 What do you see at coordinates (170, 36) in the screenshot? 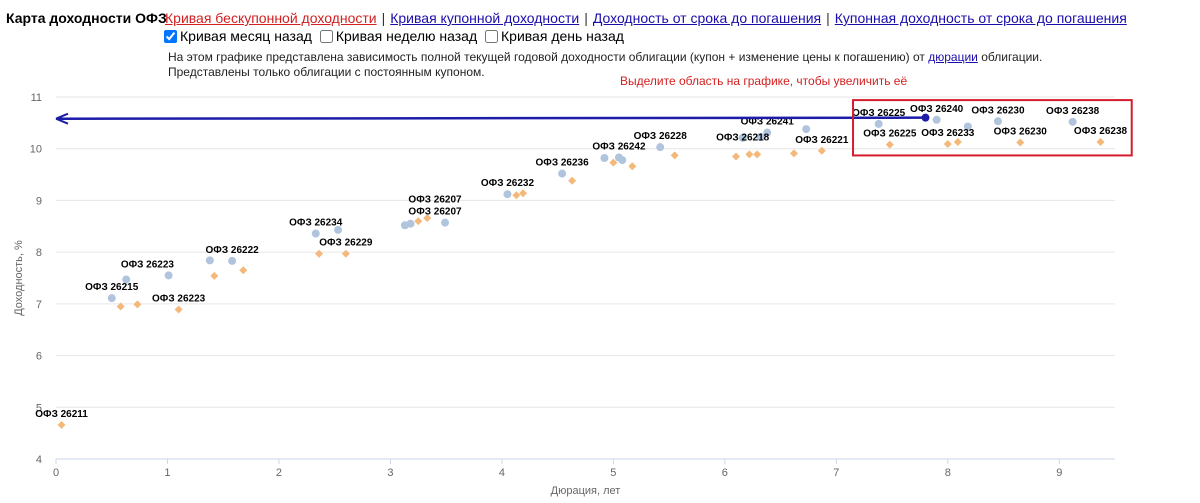
I see `month-ago-checkbox` at bounding box center [170, 36].